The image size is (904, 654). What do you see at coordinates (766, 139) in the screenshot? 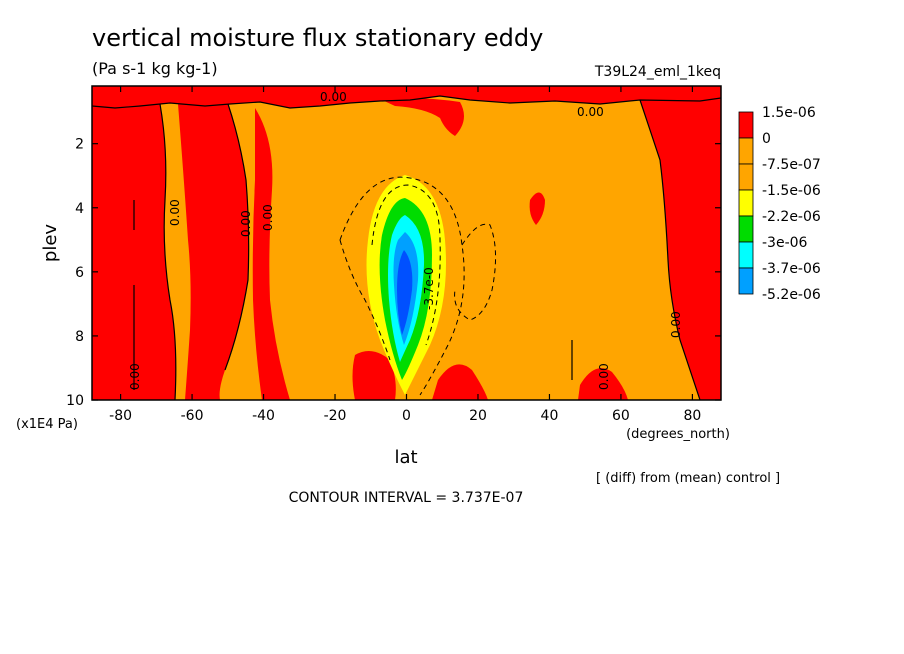
I see `legend-label: 0` at bounding box center [766, 139].